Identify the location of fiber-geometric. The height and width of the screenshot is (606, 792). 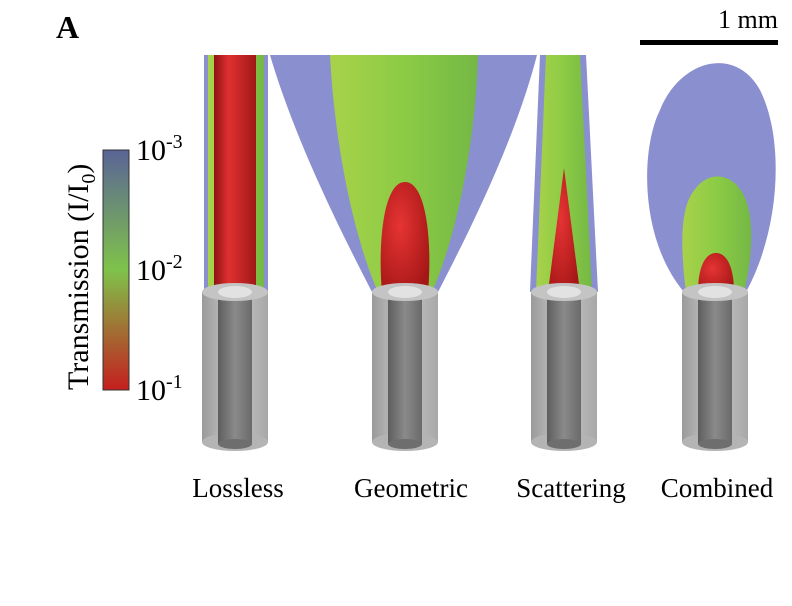
(405, 367).